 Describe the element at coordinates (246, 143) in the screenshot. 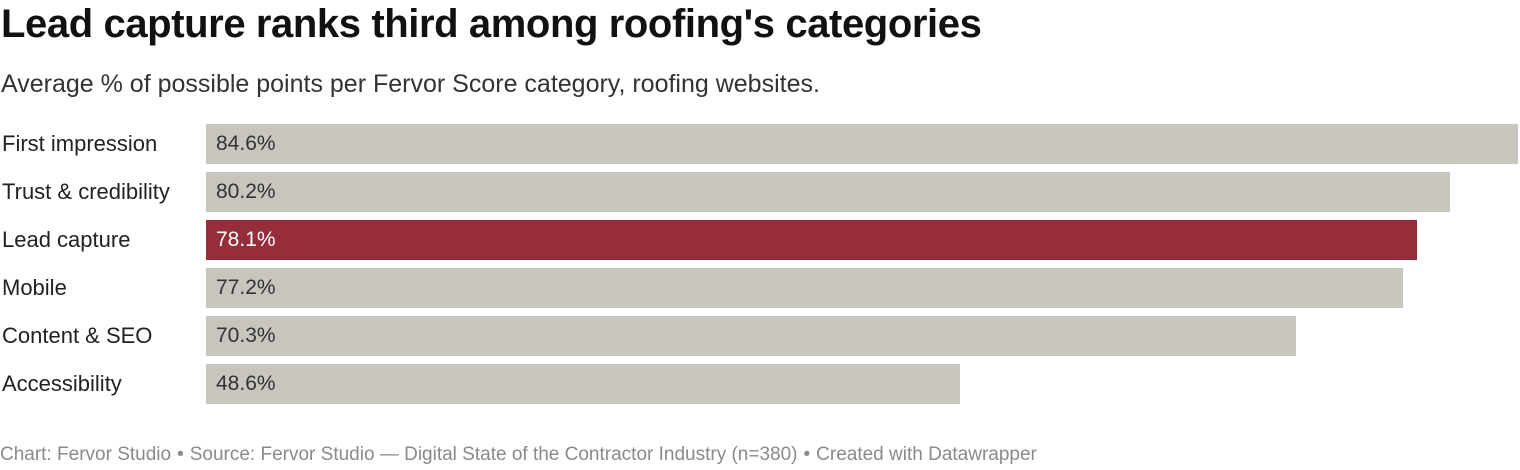

I see `value-label: 84.6%` at that location.